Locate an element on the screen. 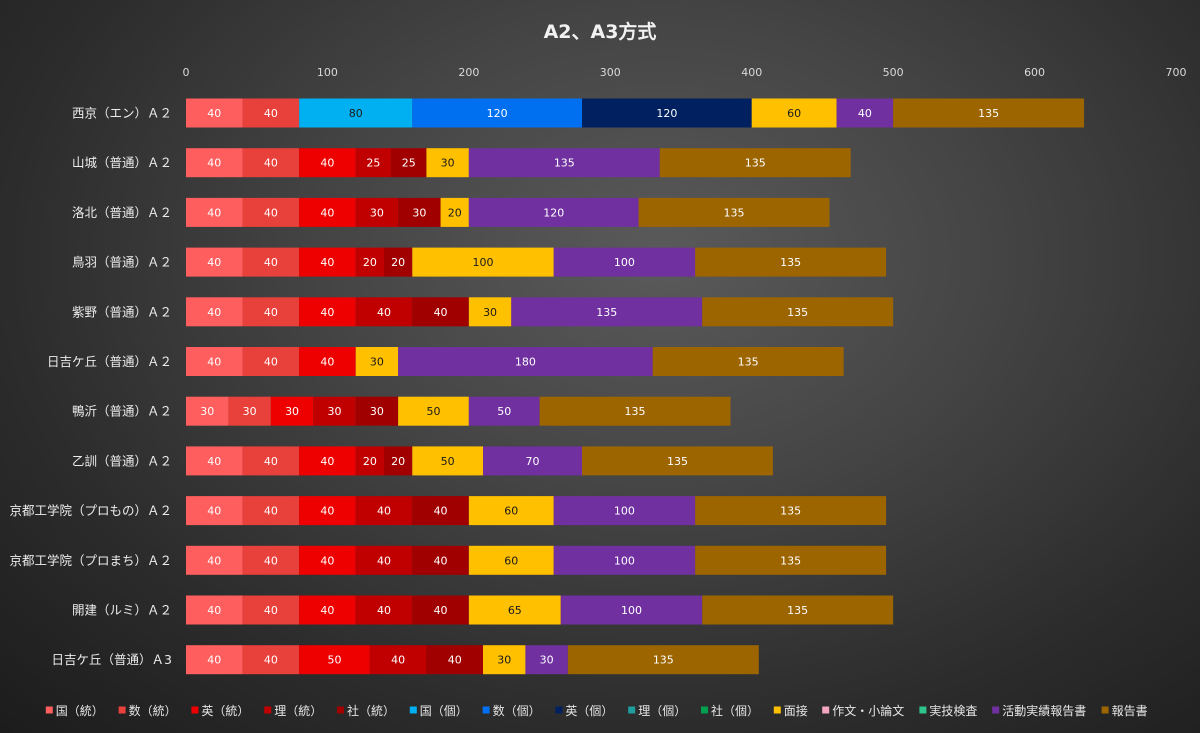  legend-label: 実技検査 is located at coordinates (953, 710).